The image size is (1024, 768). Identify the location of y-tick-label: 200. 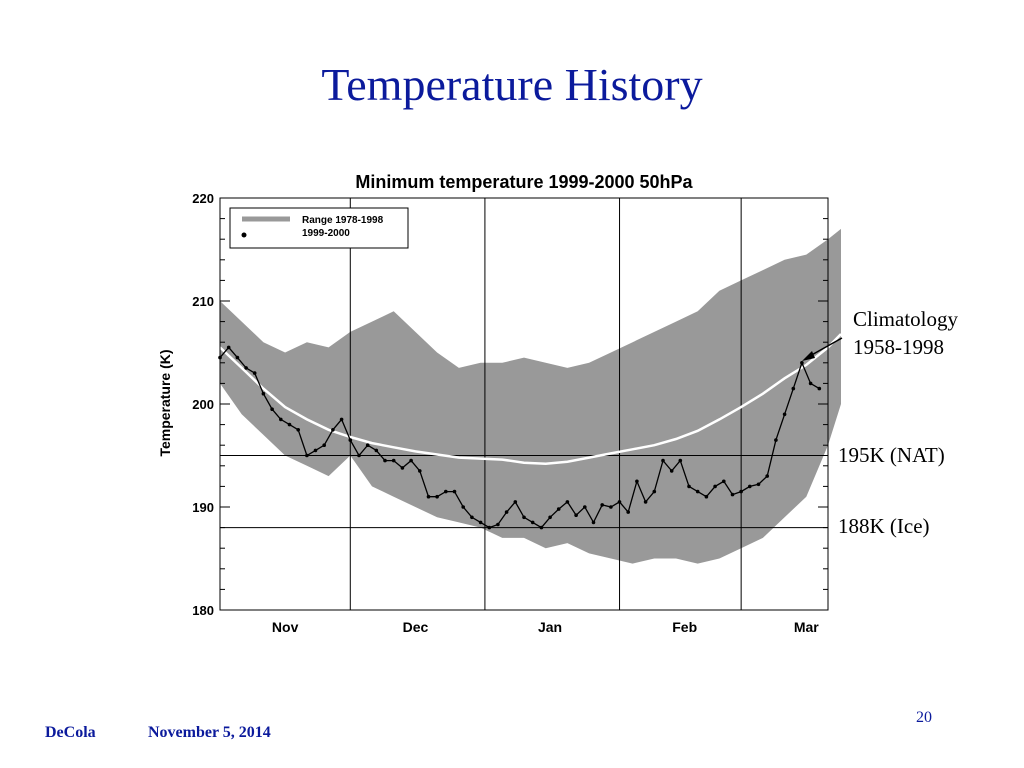
(203, 404).